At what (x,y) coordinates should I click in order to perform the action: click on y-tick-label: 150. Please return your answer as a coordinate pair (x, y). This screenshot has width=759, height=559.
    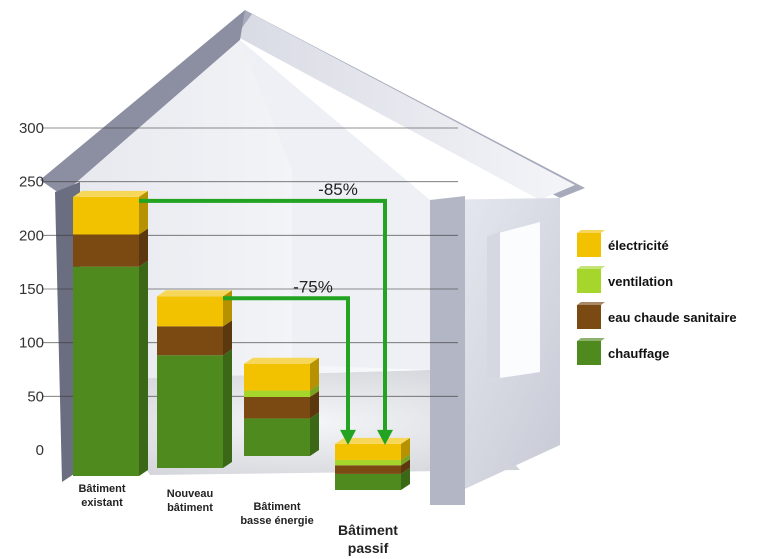
    Looking at the image, I should click on (31, 289).